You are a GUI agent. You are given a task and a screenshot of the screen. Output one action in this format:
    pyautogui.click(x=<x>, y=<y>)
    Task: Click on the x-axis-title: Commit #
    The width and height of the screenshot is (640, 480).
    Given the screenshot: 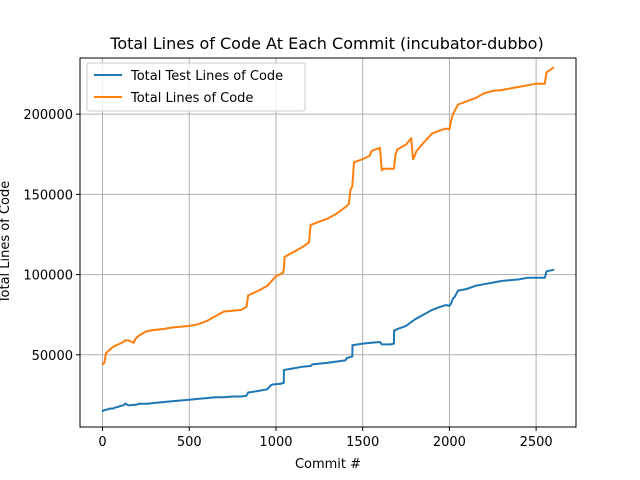 What is the action you would take?
    pyautogui.click(x=328, y=464)
    